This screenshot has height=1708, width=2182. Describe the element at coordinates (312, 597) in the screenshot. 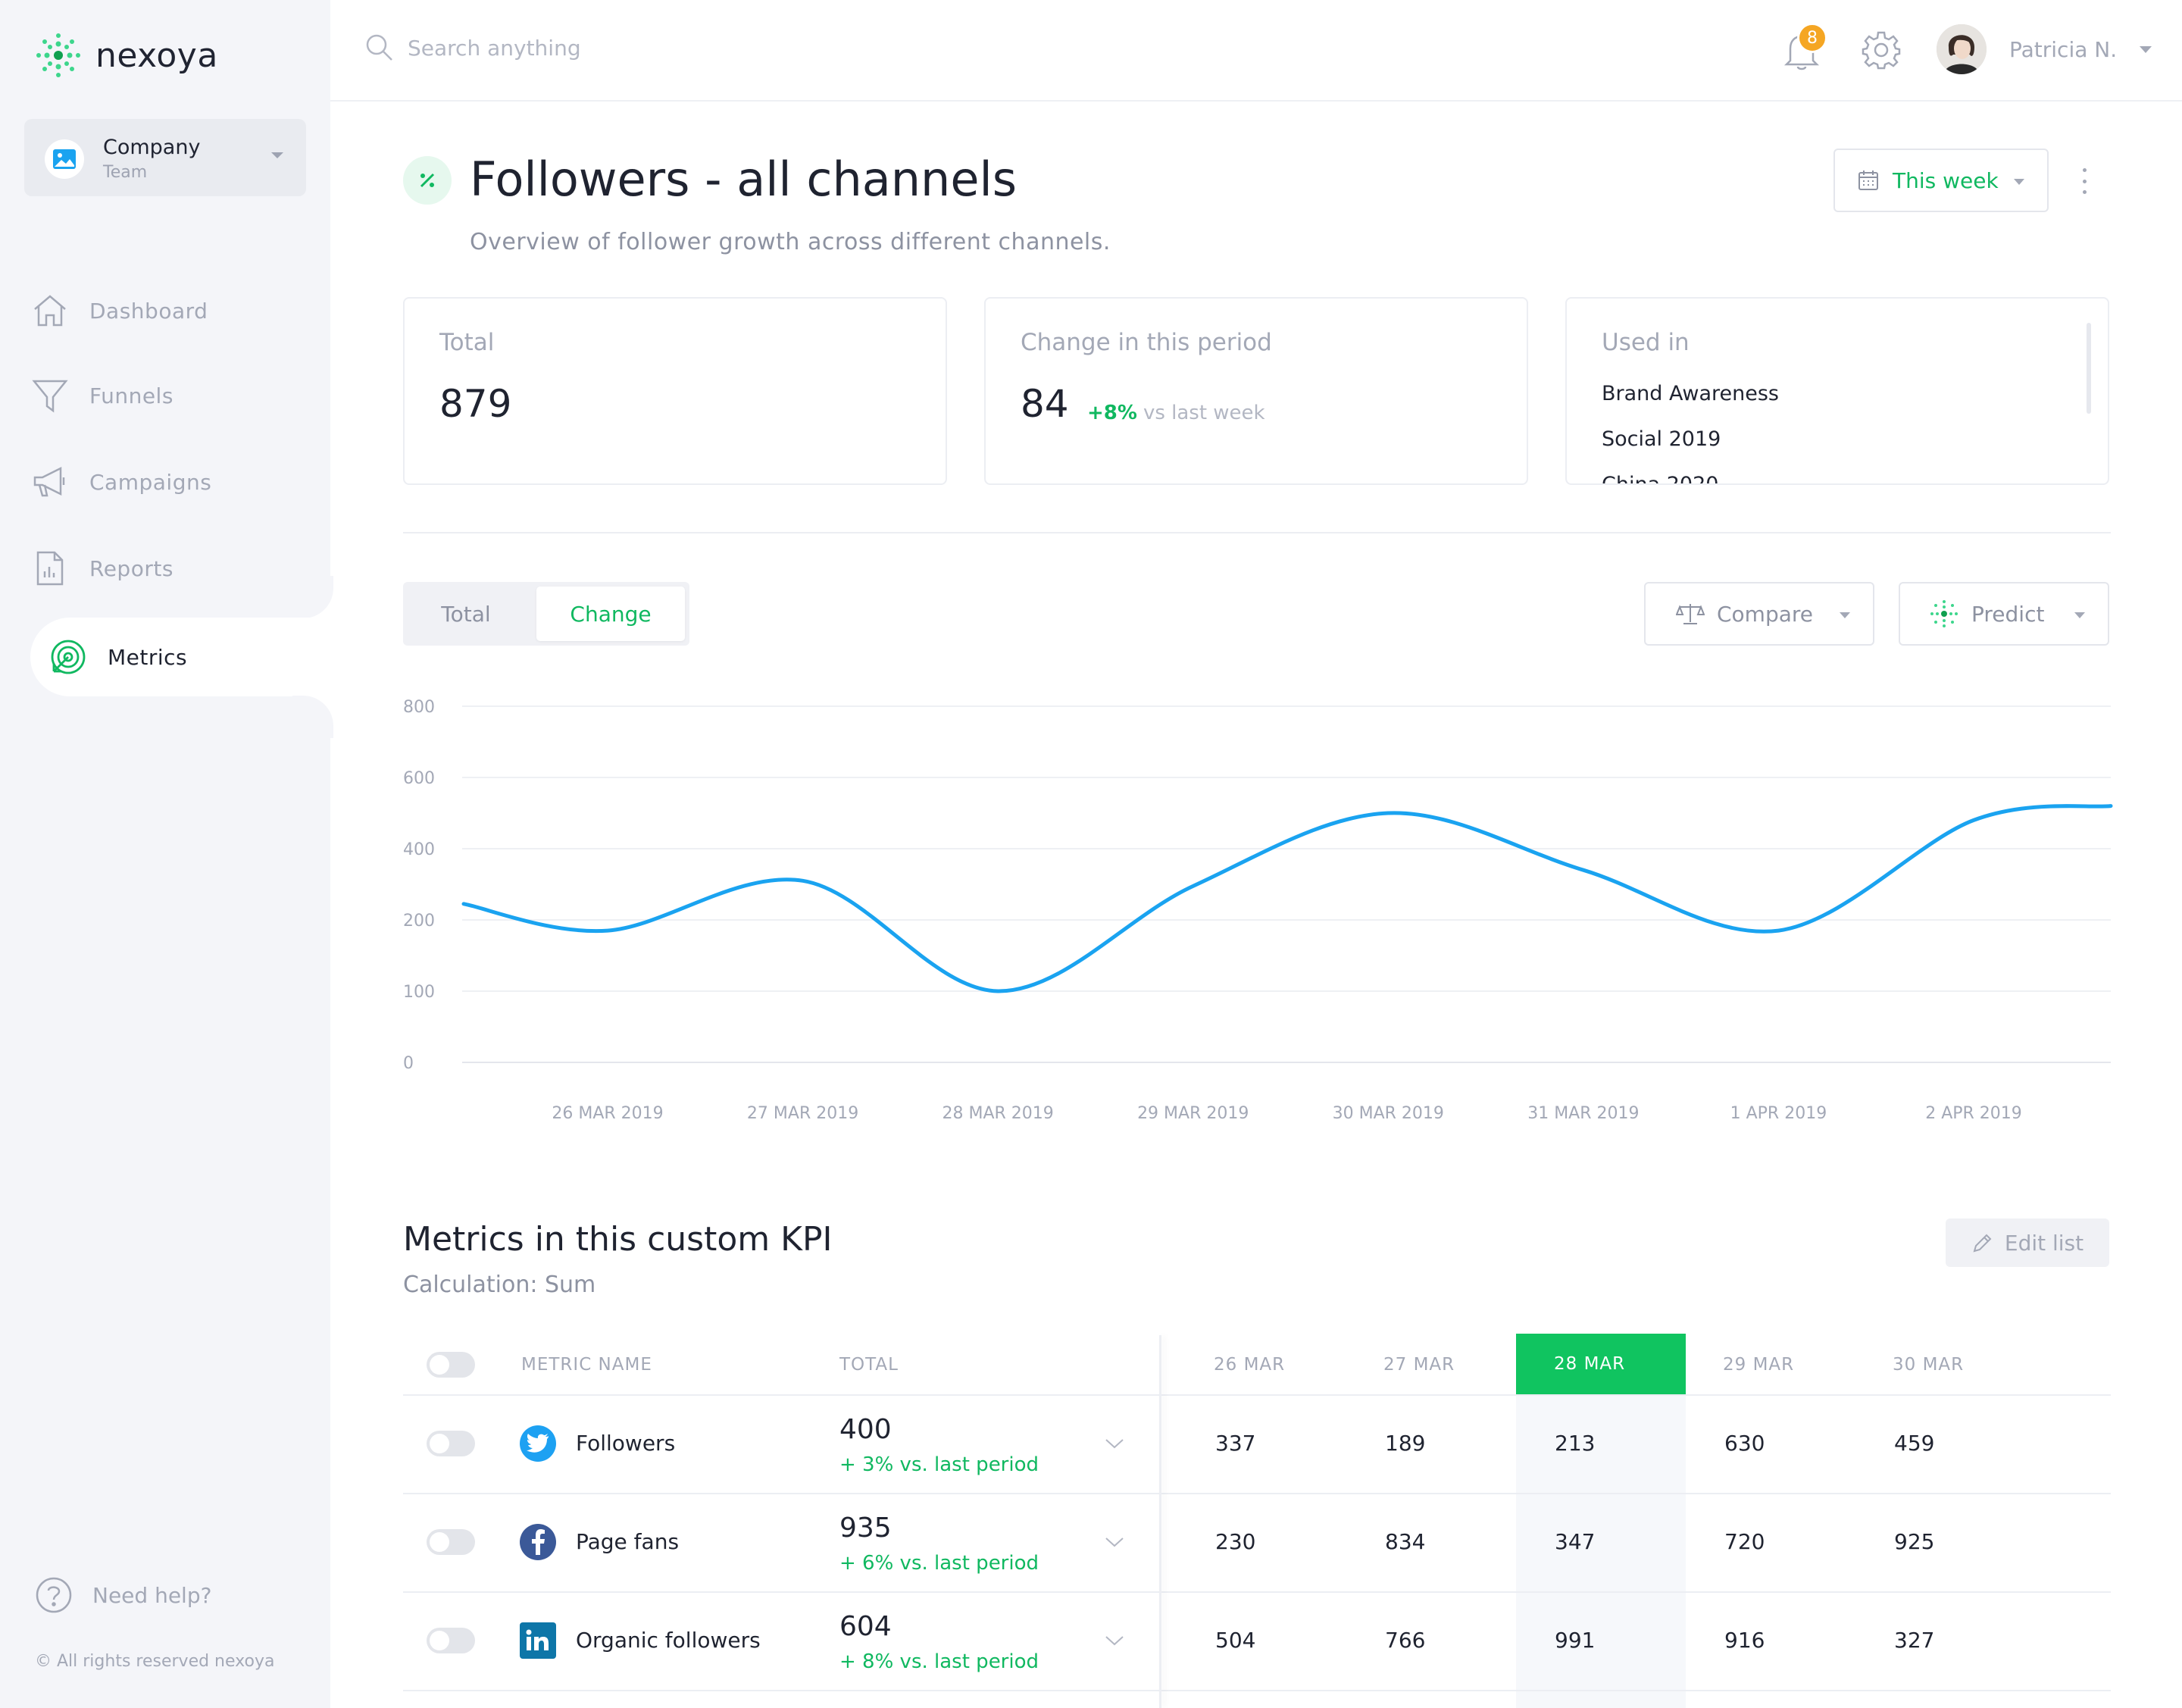

I see `active-tab-curve` at that location.